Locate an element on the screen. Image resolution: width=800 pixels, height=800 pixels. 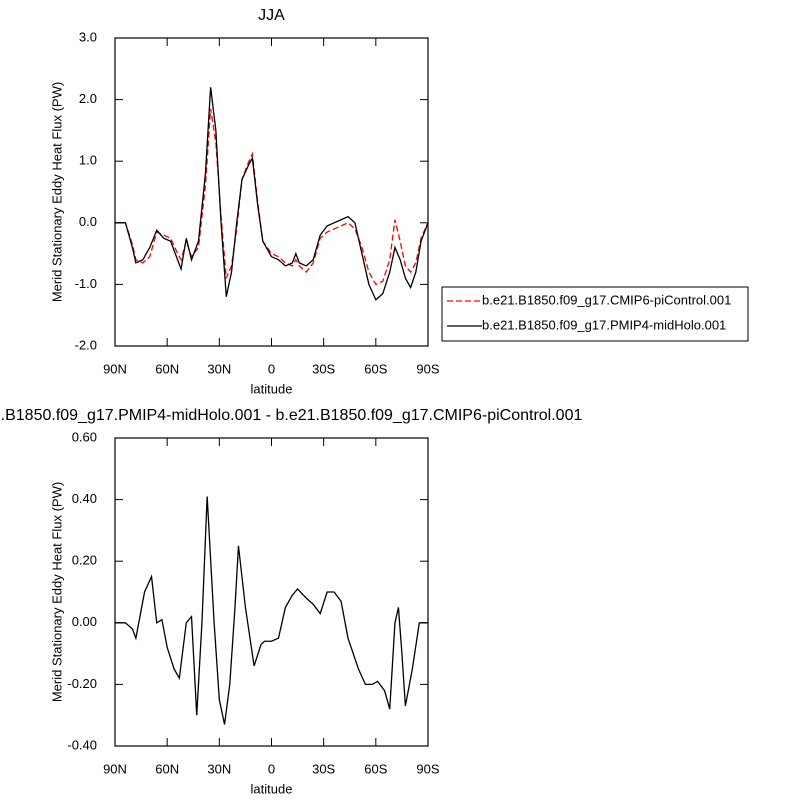
y-tick-label: -0.40 is located at coordinates (82, 744).